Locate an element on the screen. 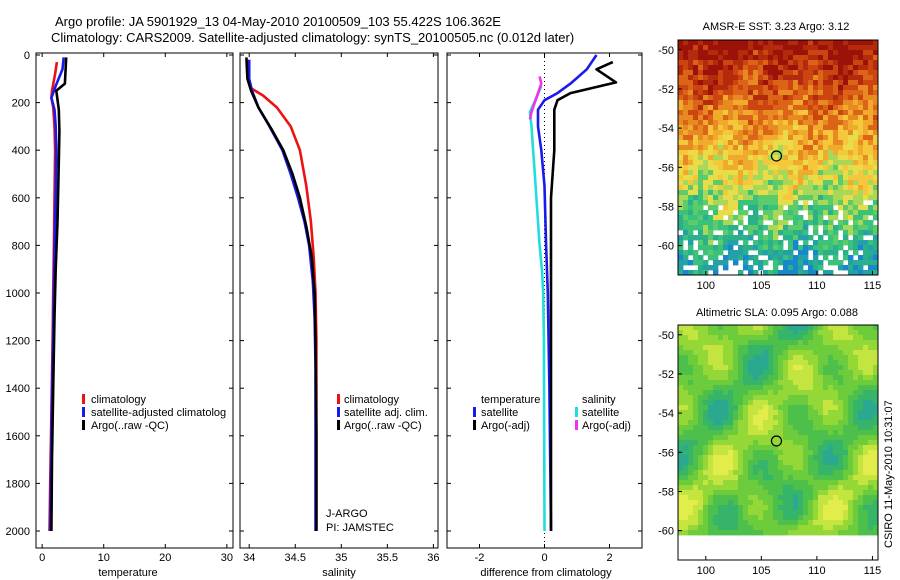 Image resolution: width=900 pixels, height=580 pixels. series-line-argo is located at coordinates (59, 294).